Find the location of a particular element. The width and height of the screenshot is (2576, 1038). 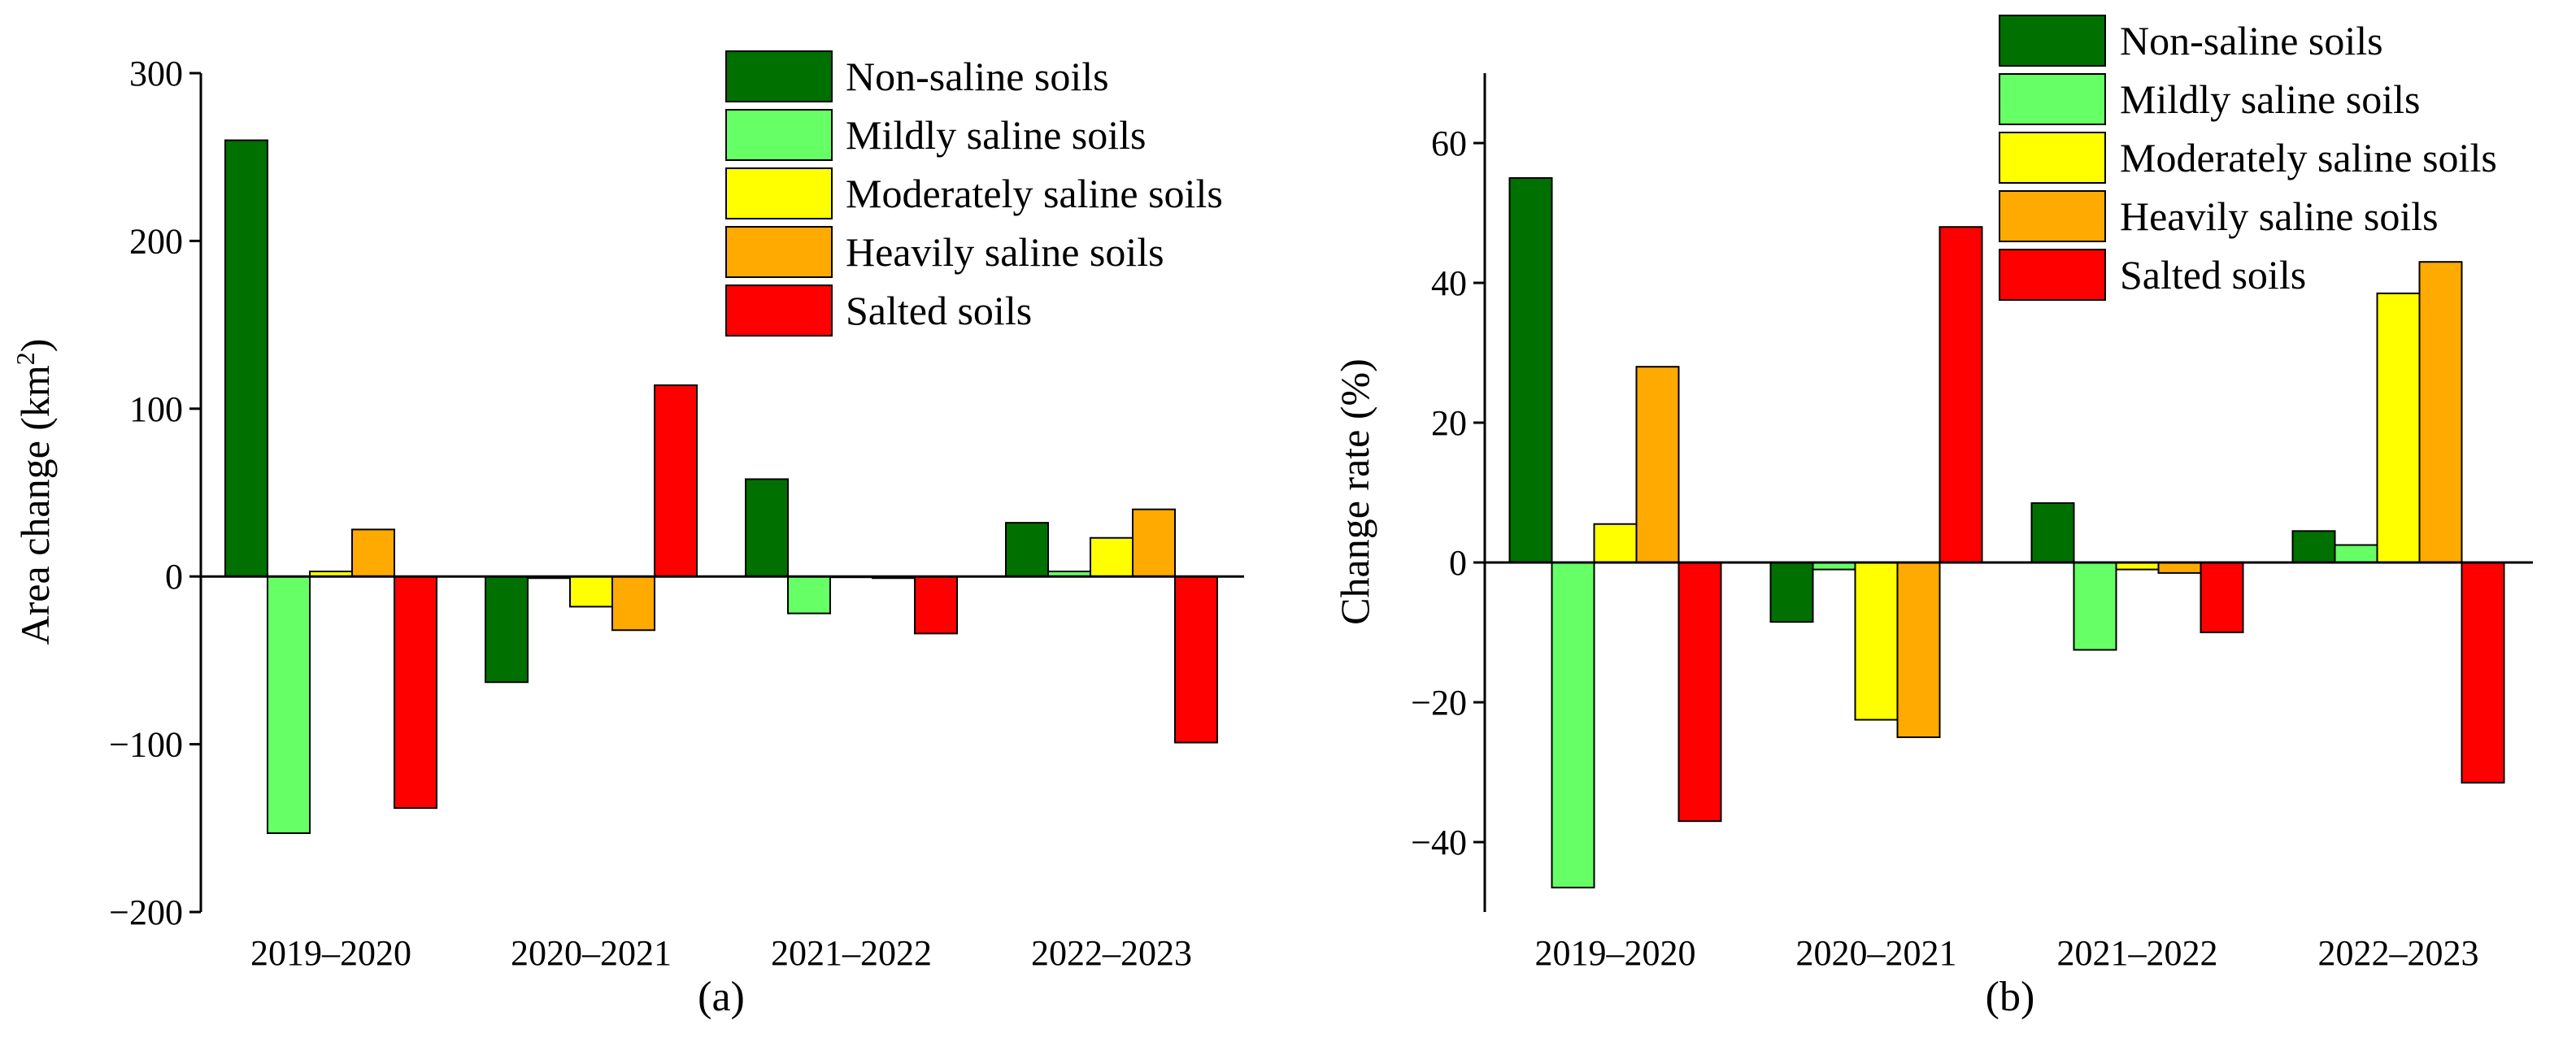

panel-b-y-tick-label-5: 60 is located at coordinates (1449, 143).